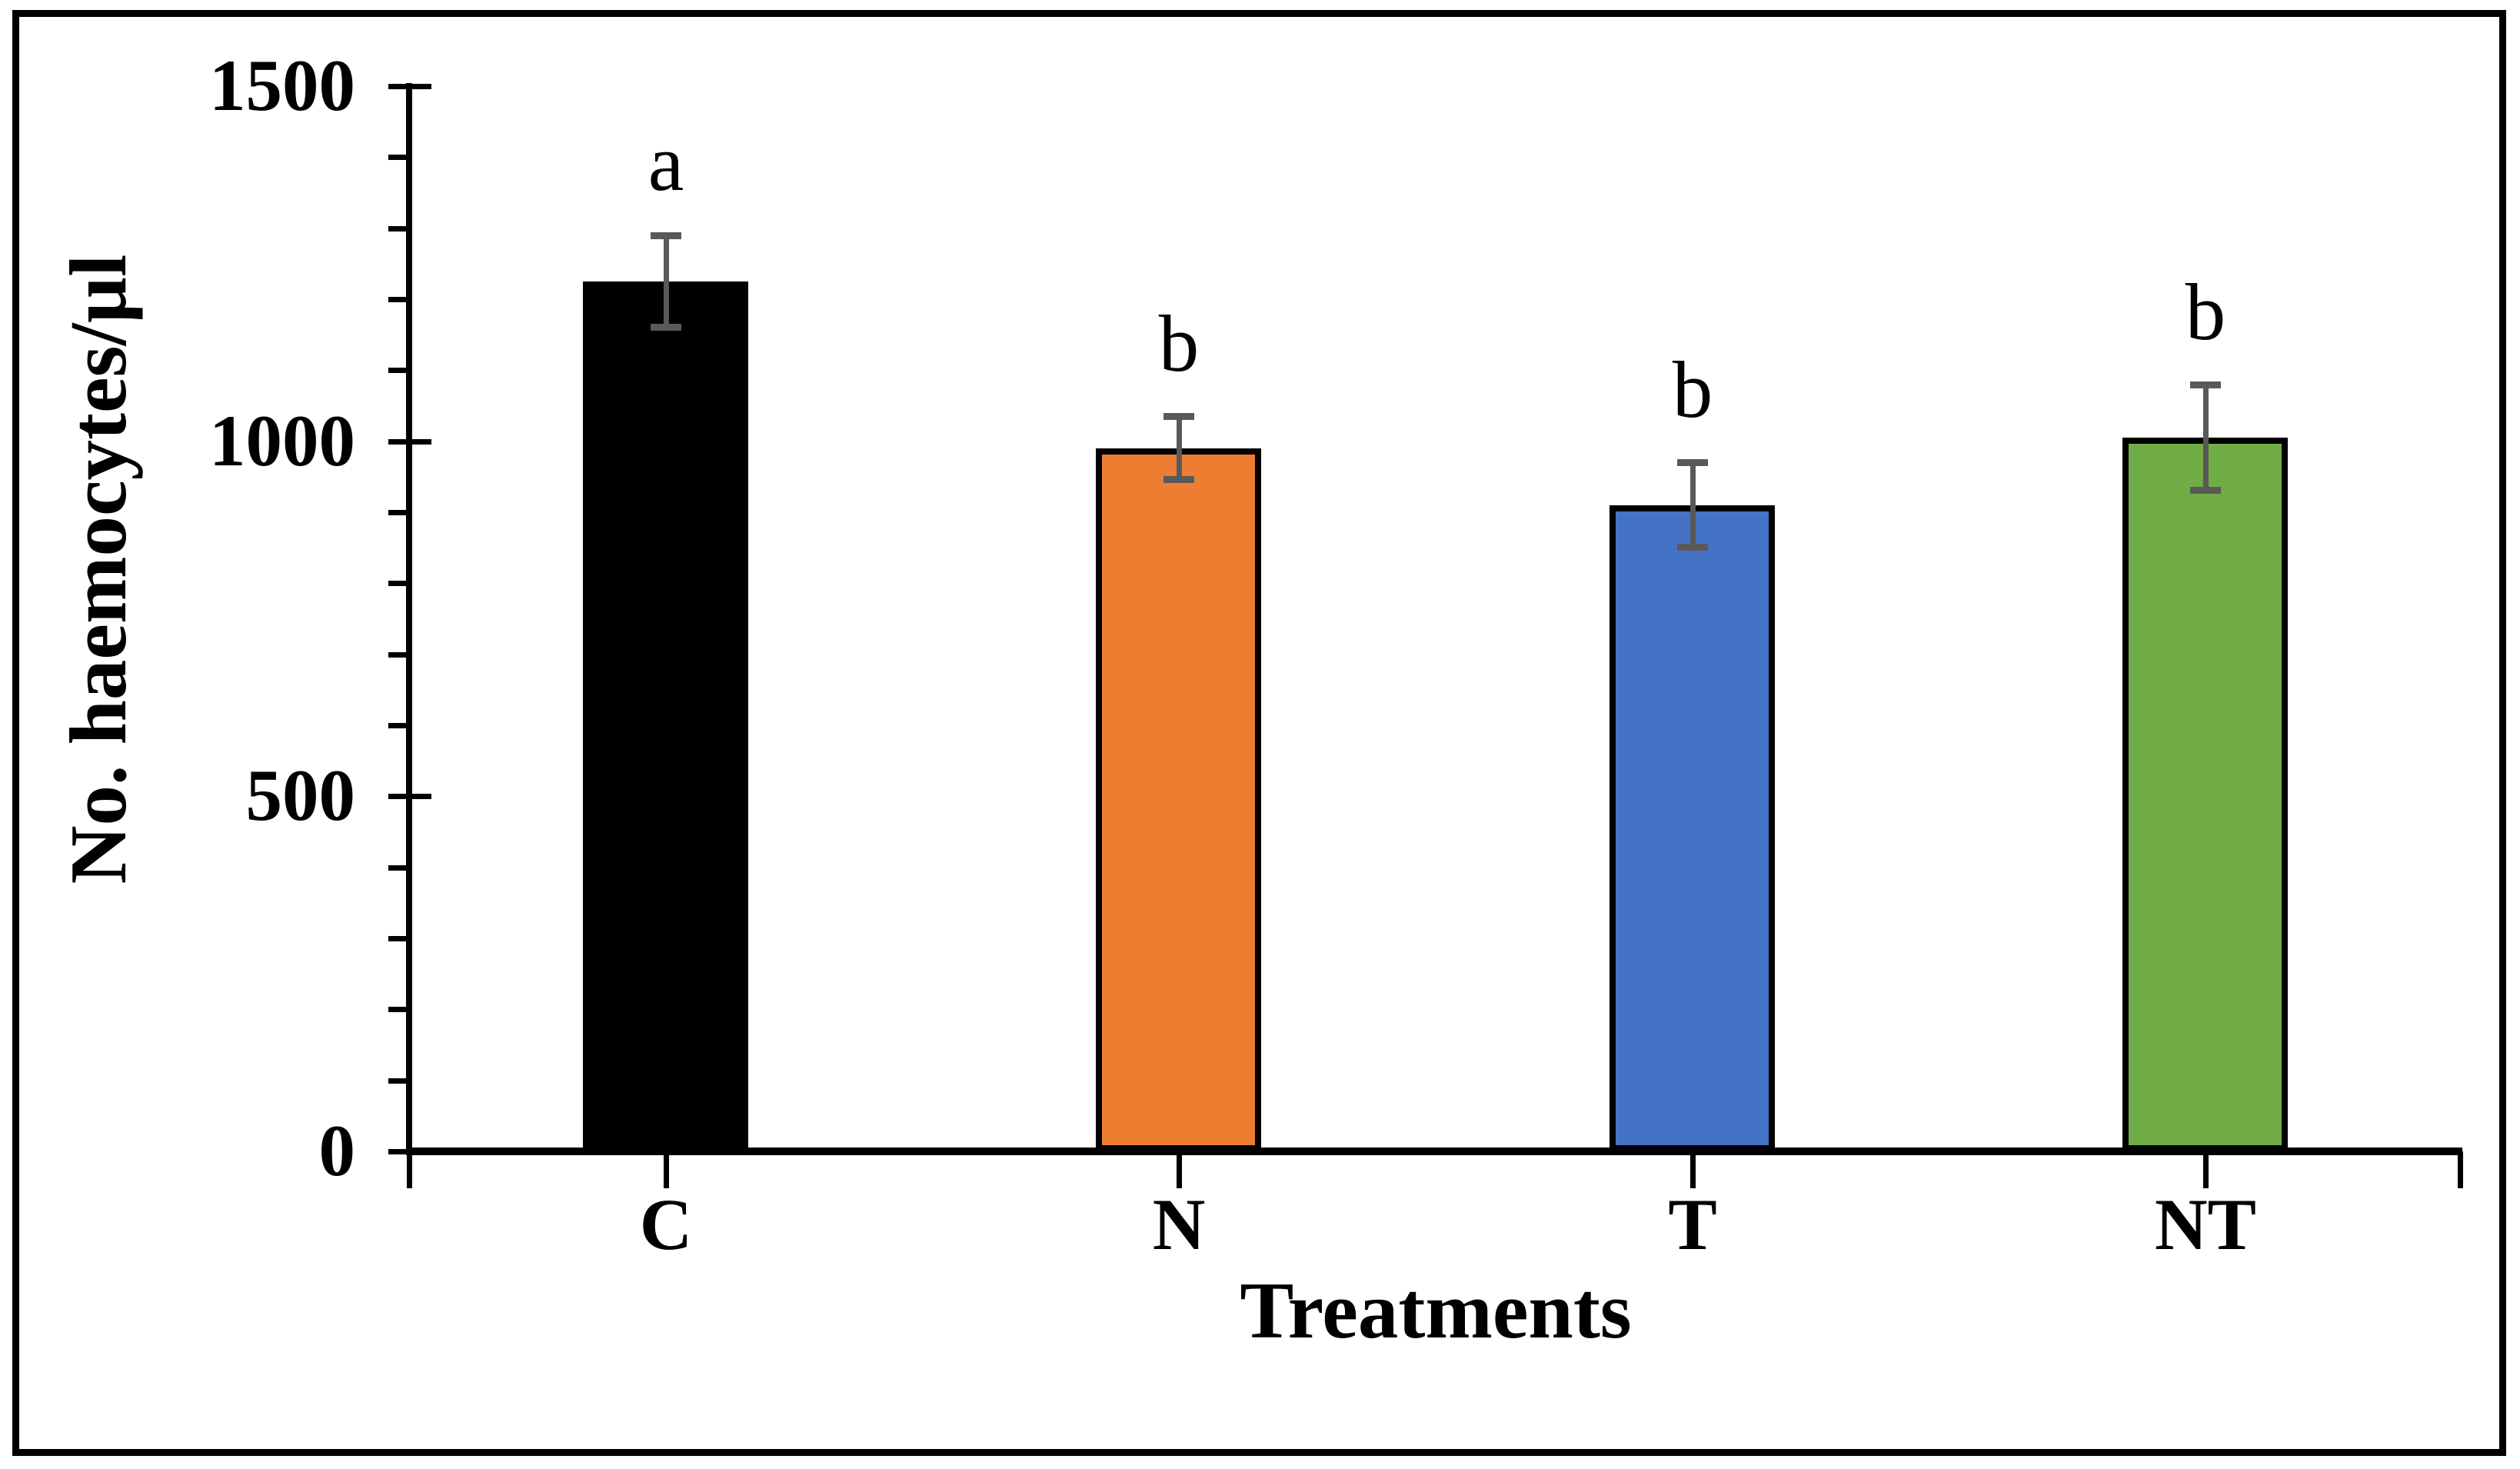  I want to click on significance-letter-NT: b, so click(2205, 312).